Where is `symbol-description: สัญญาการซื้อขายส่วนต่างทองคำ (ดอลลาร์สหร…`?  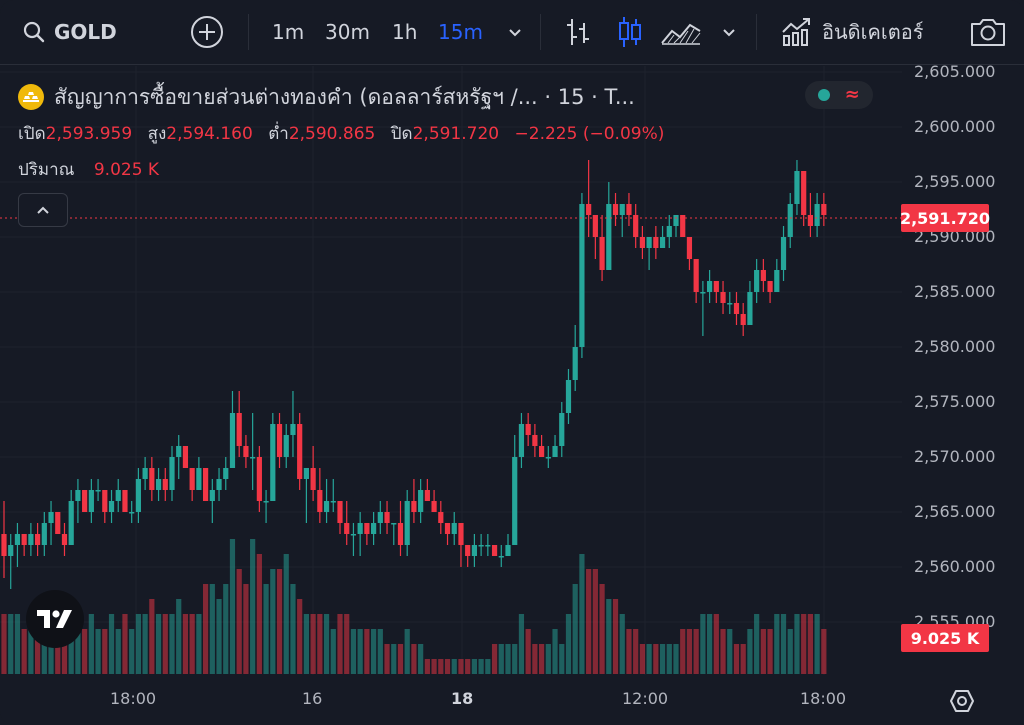
symbol-description: สัญญาการซื้อขายส่วนต่างทองคำ (ดอลลาร์สหร… is located at coordinates (344, 96).